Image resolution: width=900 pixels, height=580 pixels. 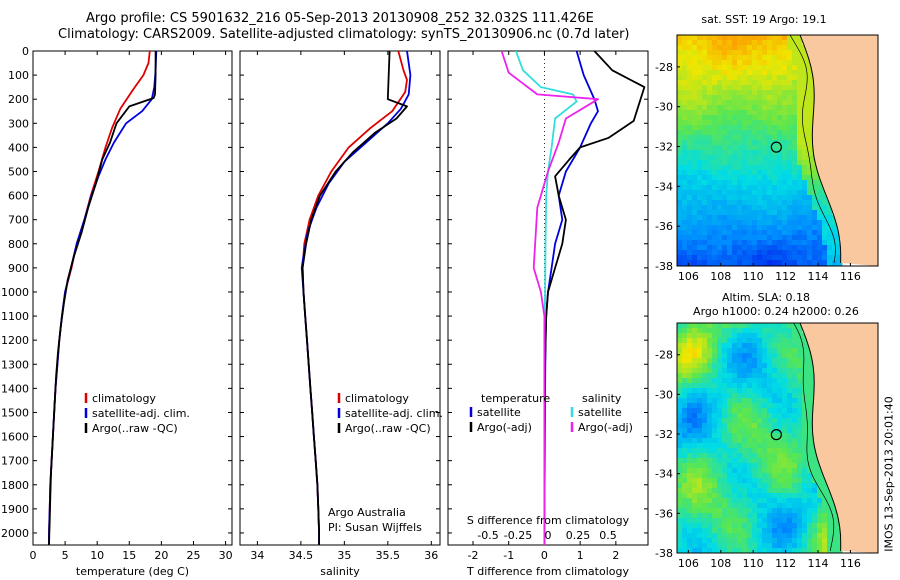 I want to click on series-line, so click(x=549, y=298).